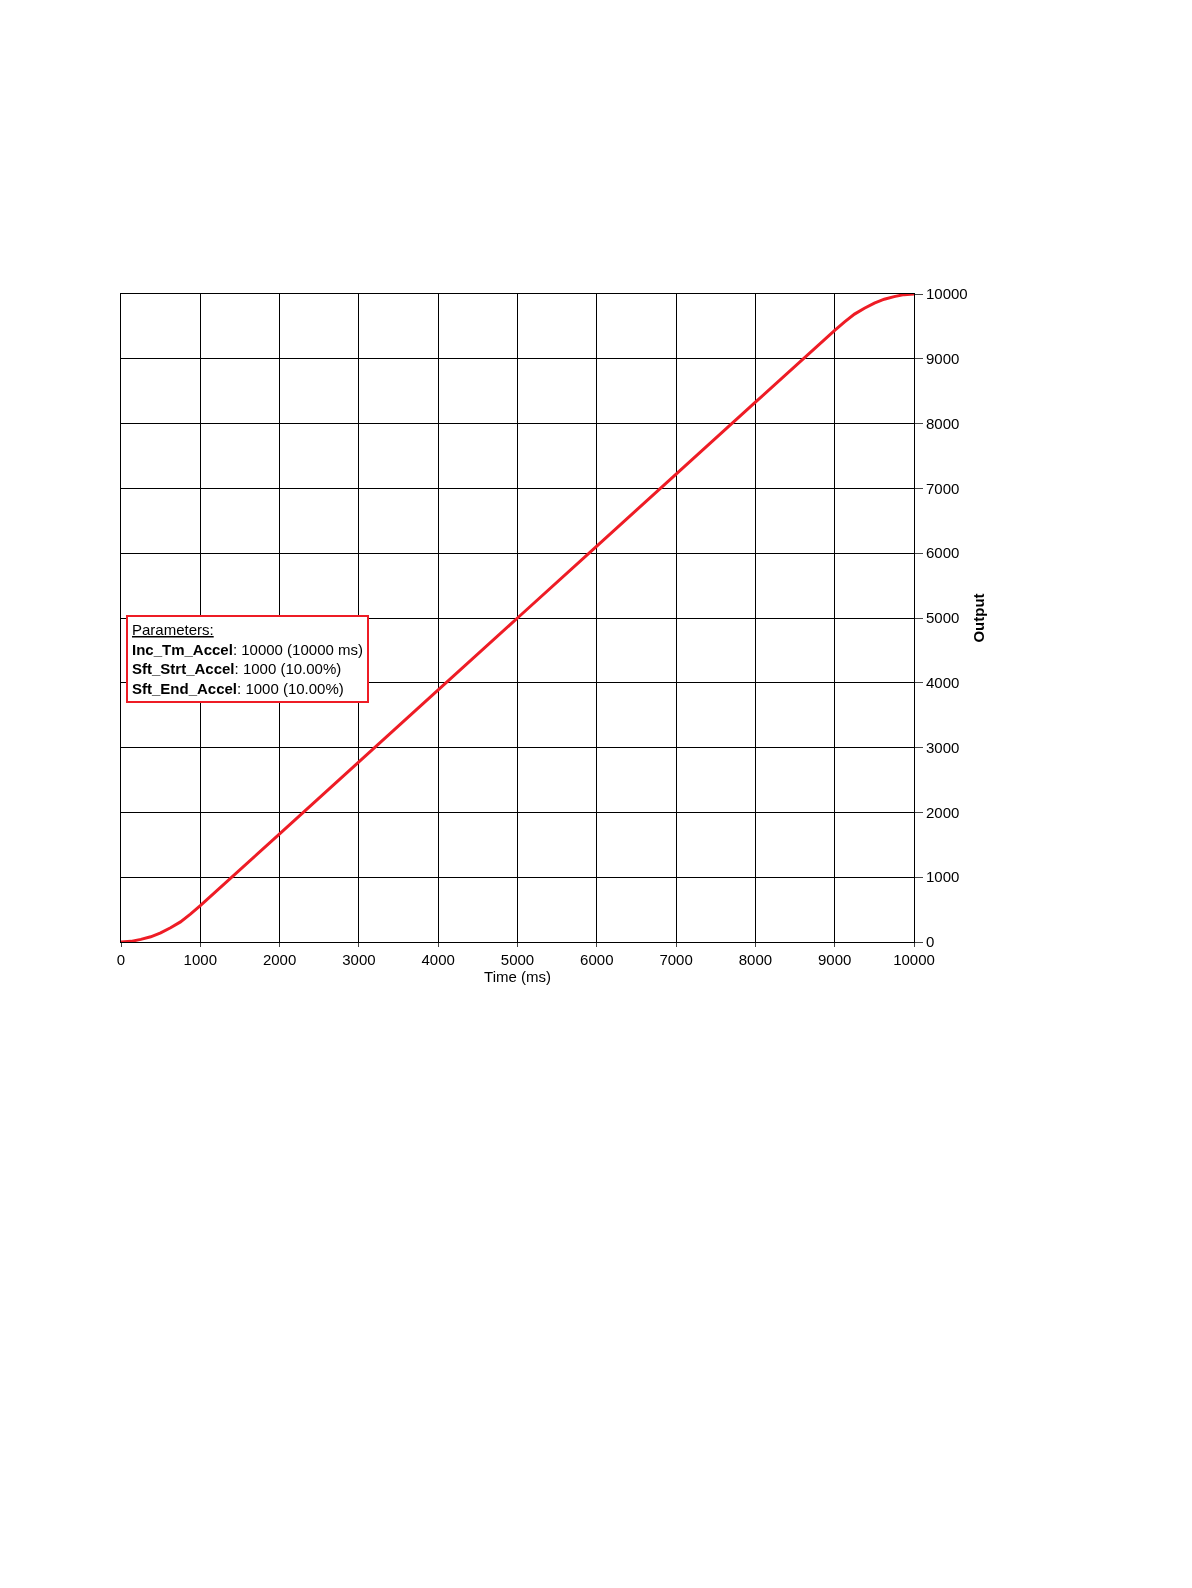 This screenshot has width=1192, height=1588. Describe the element at coordinates (943, 683) in the screenshot. I see `y-tick-label: 4000` at that location.